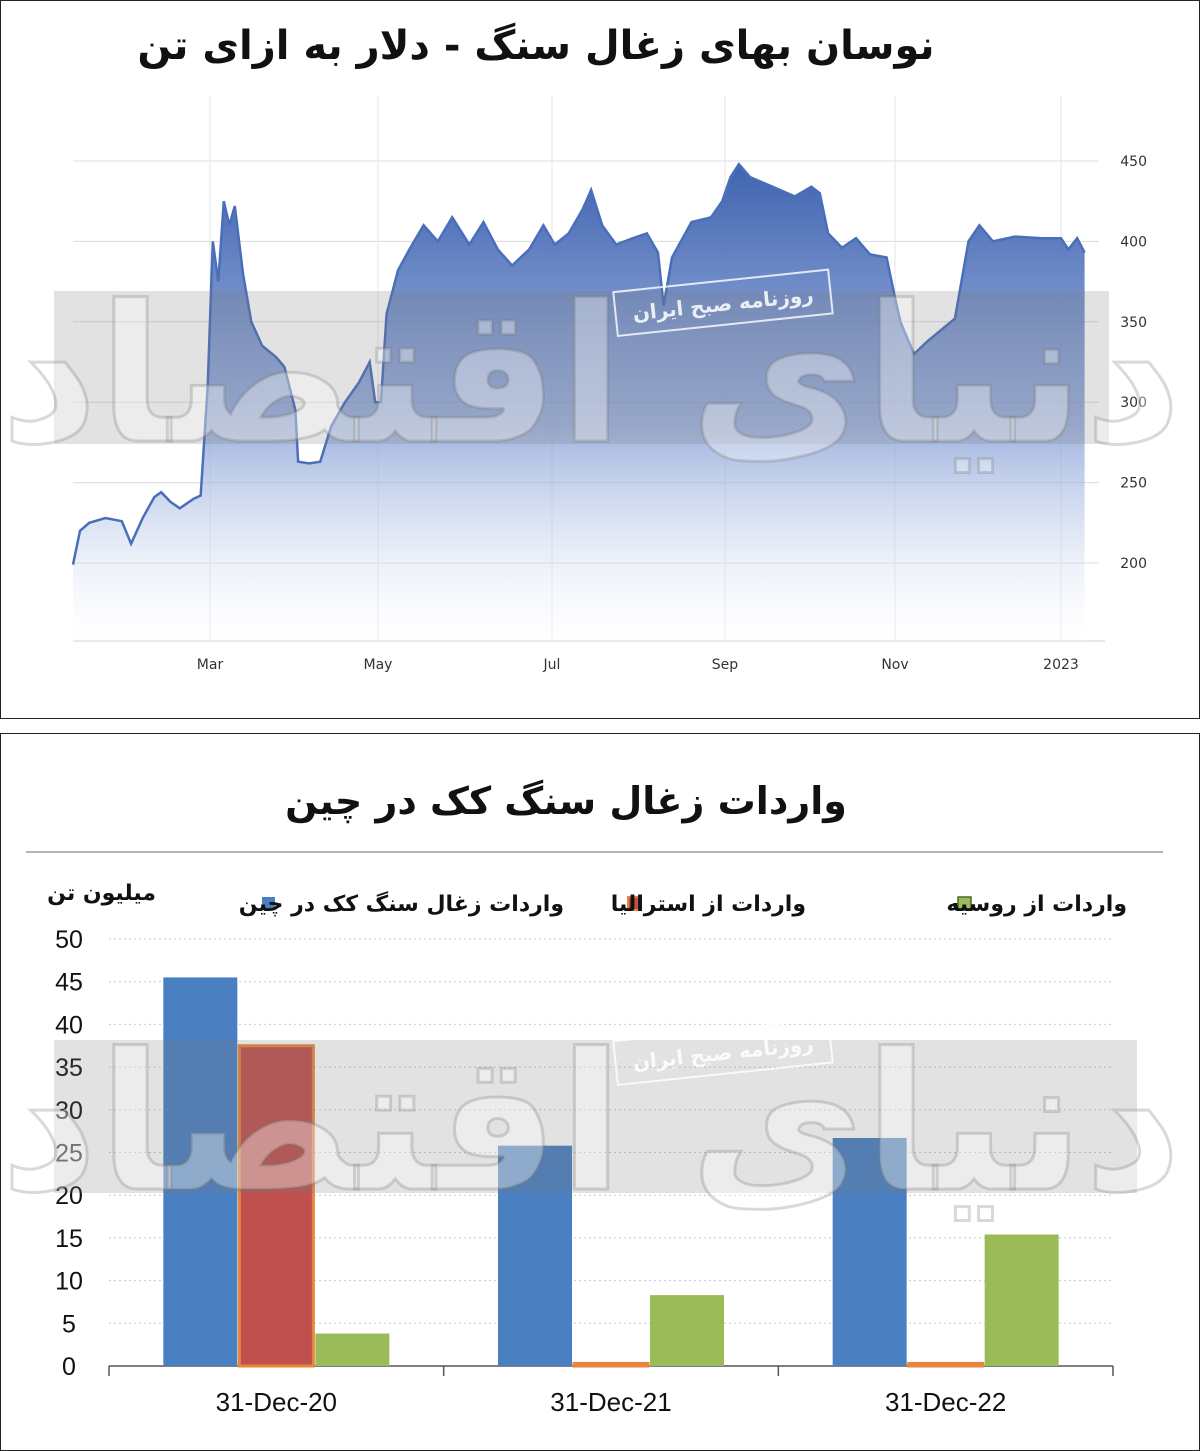 This screenshot has height=1451, width=1200. I want to click on y-tick-label: 20, so click(69, 1196).